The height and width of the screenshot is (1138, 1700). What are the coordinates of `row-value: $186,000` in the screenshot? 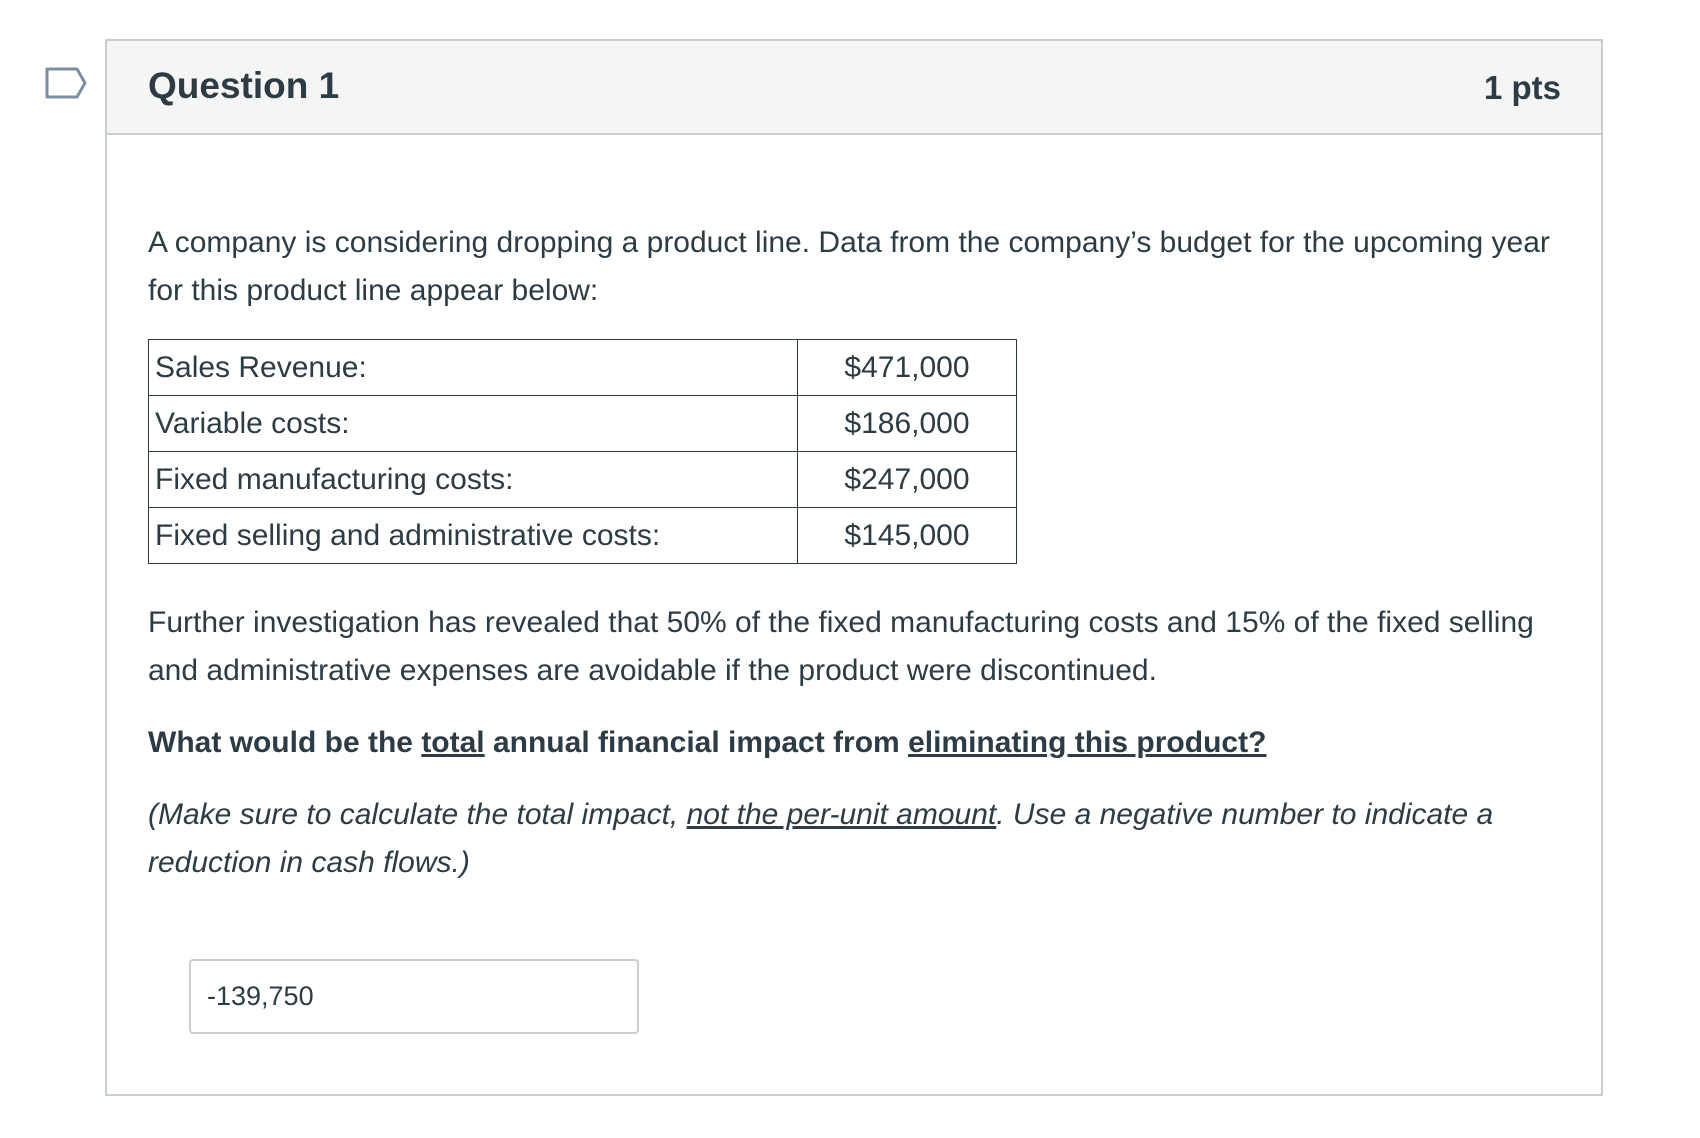 It's located at (907, 423).